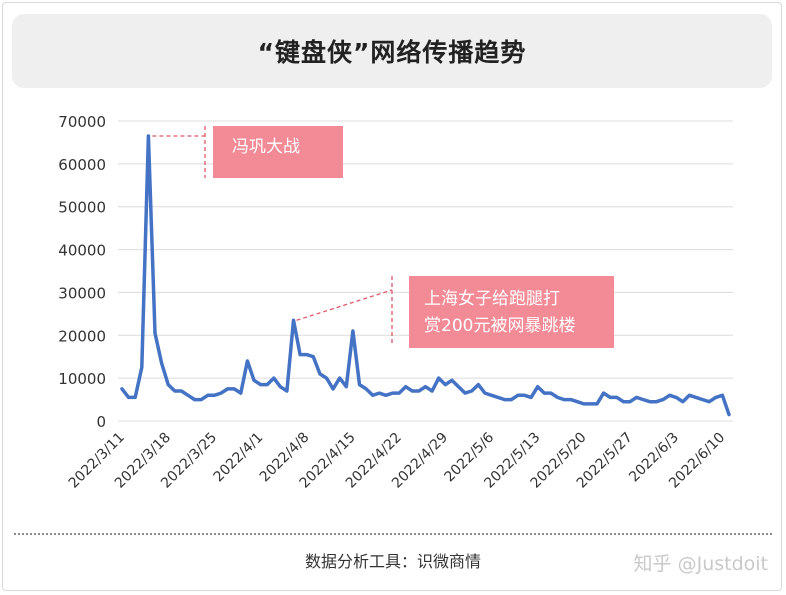 The height and width of the screenshot is (595, 786). What do you see at coordinates (82, 165) in the screenshot?
I see `y-tick-label: 60000` at bounding box center [82, 165].